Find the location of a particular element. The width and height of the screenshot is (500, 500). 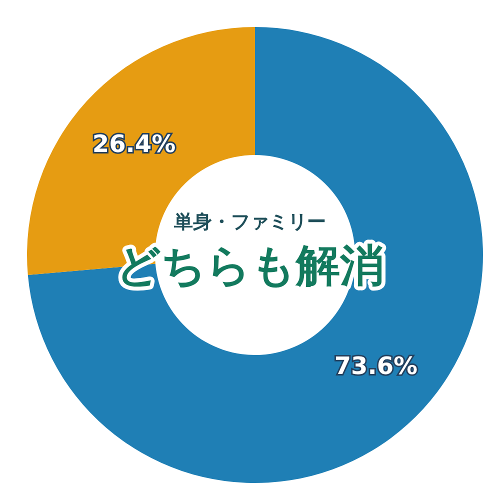

data-label: 73.6% is located at coordinates (376, 366).